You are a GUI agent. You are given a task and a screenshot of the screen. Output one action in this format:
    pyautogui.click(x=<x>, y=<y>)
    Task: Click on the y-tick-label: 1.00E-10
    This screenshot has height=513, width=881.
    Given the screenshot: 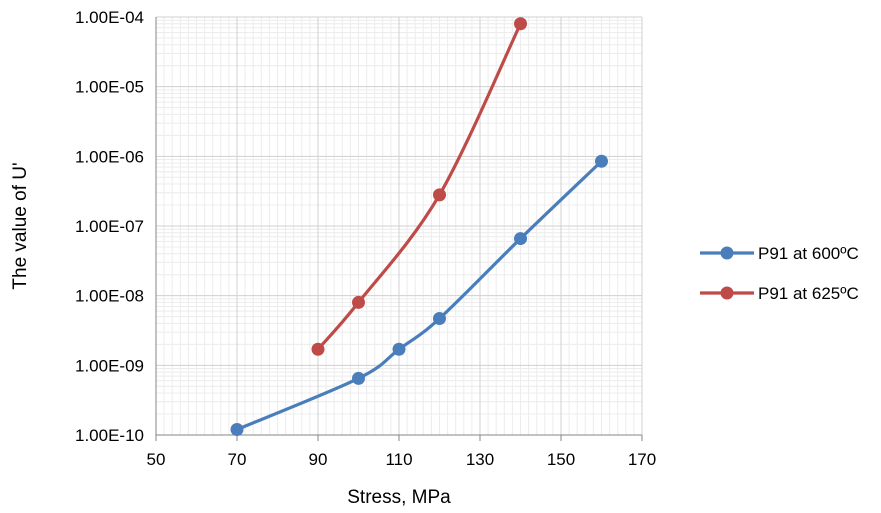 What is the action you would take?
    pyautogui.click(x=109, y=435)
    